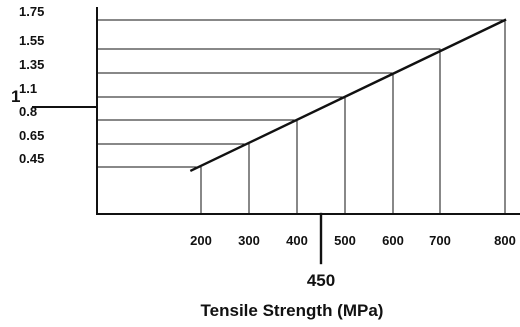 This screenshot has width=520, height=327. What do you see at coordinates (292, 310) in the screenshot?
I see `x-axis-title: Tensile Strength (MPa)` at bounding box center [292, 310].